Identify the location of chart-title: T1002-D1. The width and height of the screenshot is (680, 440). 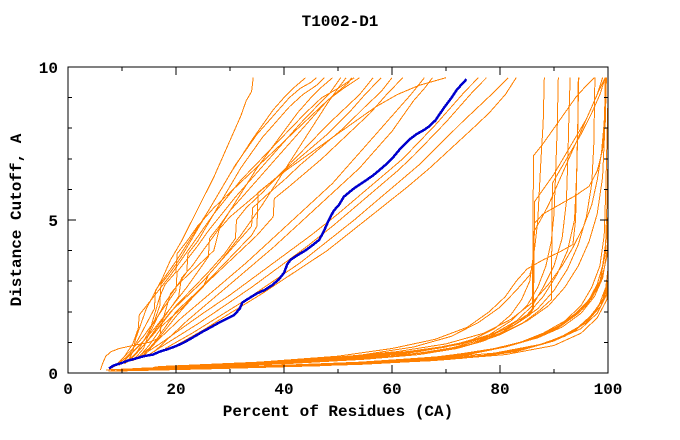
(340, 22).